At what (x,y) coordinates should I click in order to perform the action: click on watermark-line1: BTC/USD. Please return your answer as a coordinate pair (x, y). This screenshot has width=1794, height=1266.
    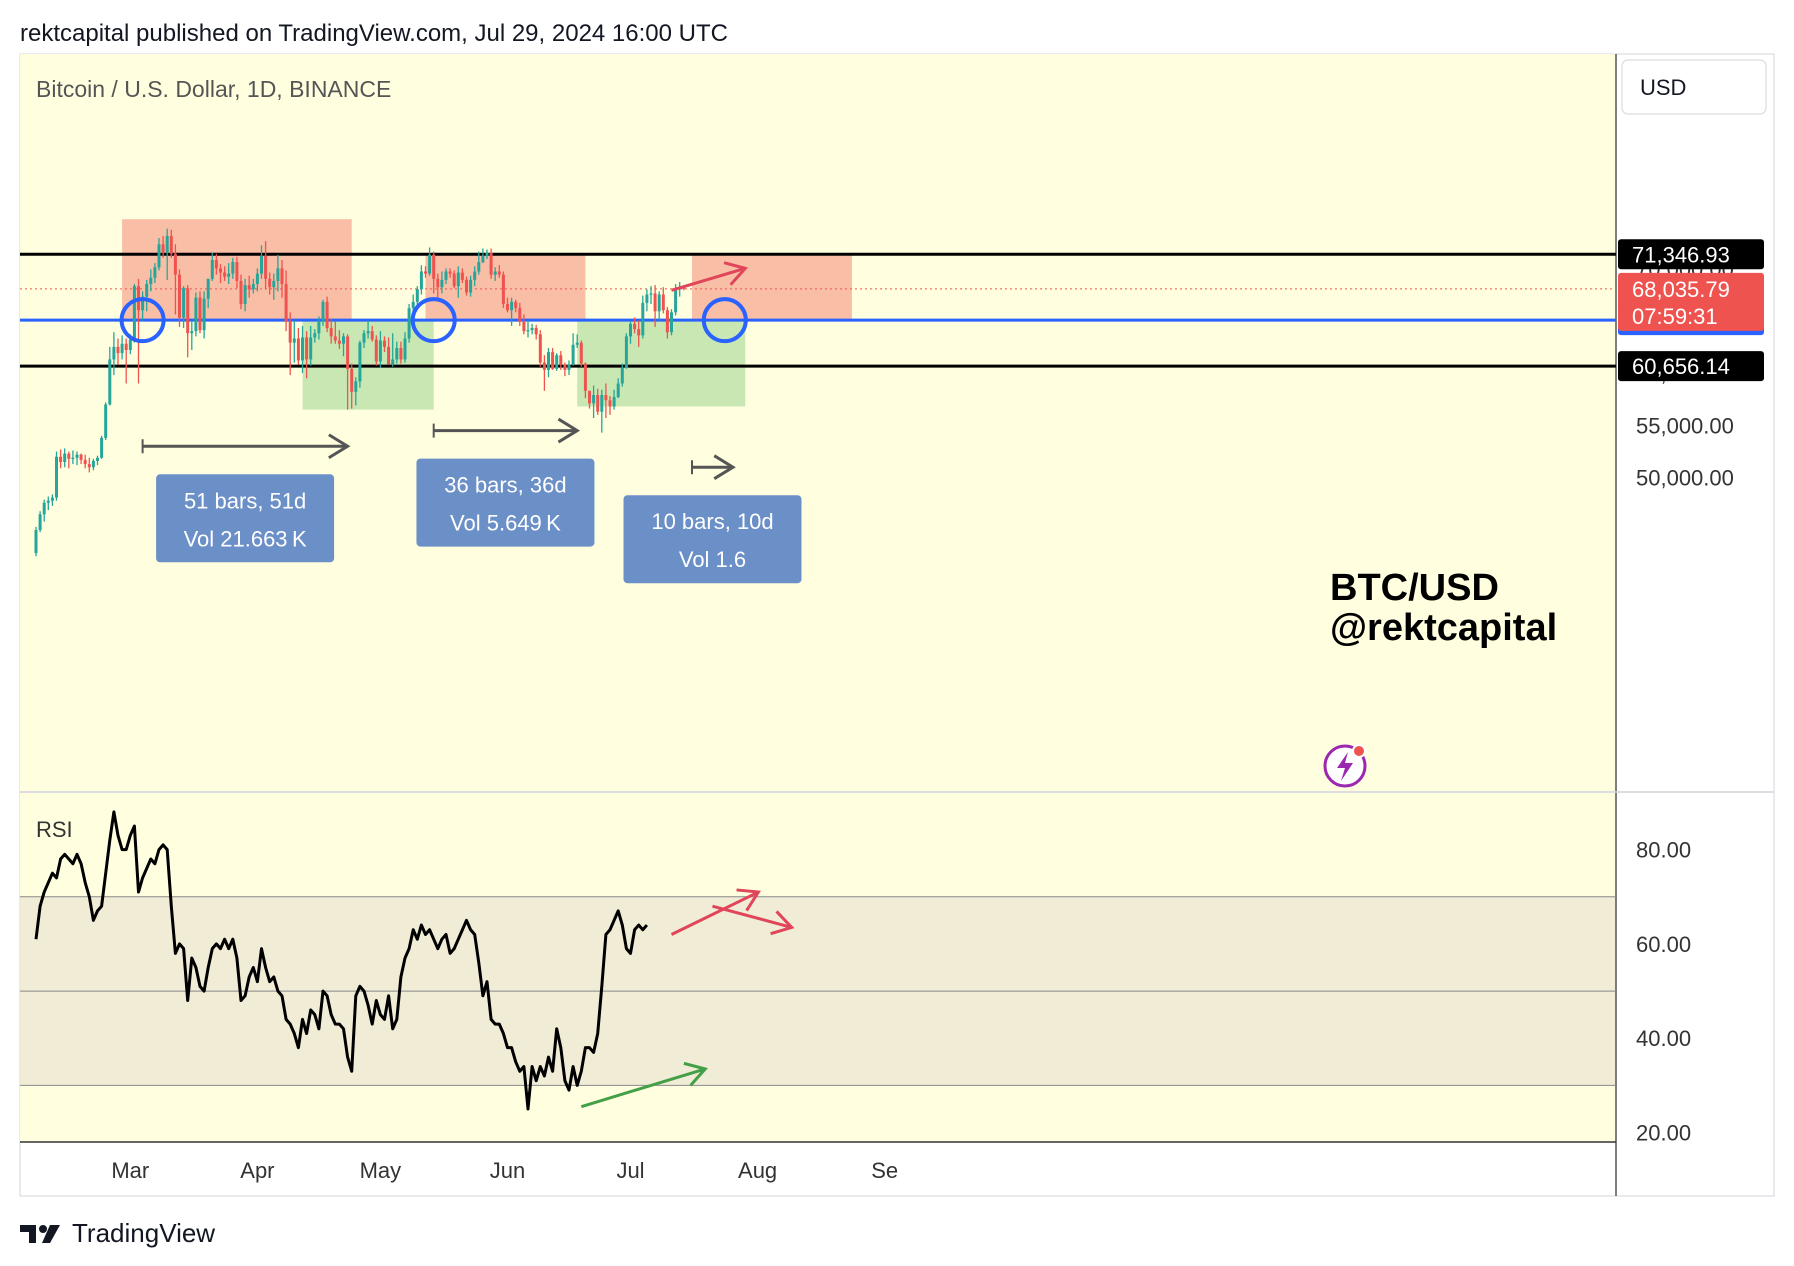
    Looking at the image, I should click on (1414, 588).